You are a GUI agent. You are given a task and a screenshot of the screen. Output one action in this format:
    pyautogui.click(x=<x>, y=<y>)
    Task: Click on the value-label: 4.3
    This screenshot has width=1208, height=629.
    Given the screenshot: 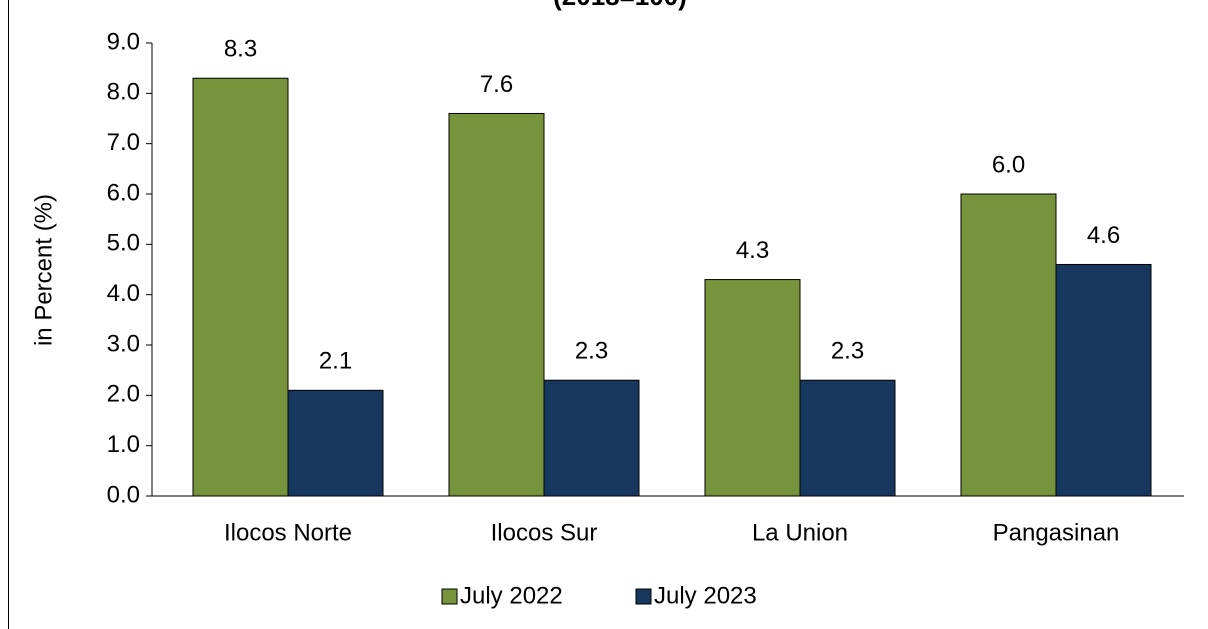 What is the action you would take?
    pyautogui.click(x=752, y=250)
    